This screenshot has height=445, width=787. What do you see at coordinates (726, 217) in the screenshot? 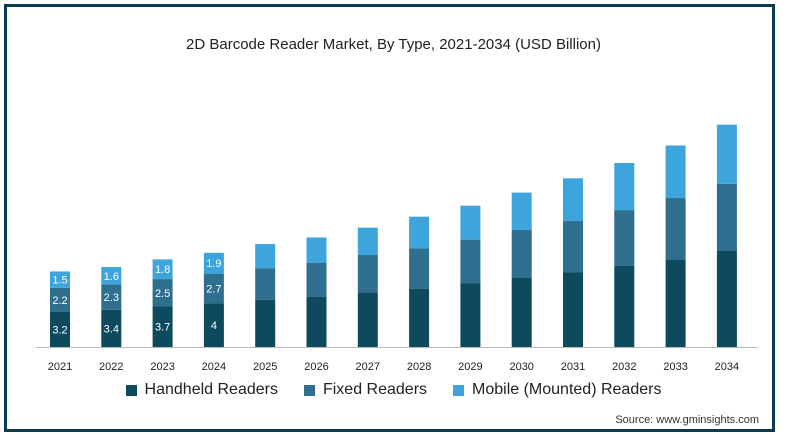
I see `bar-segment-fixed-readers-2034` at bounding box center [726, 217].